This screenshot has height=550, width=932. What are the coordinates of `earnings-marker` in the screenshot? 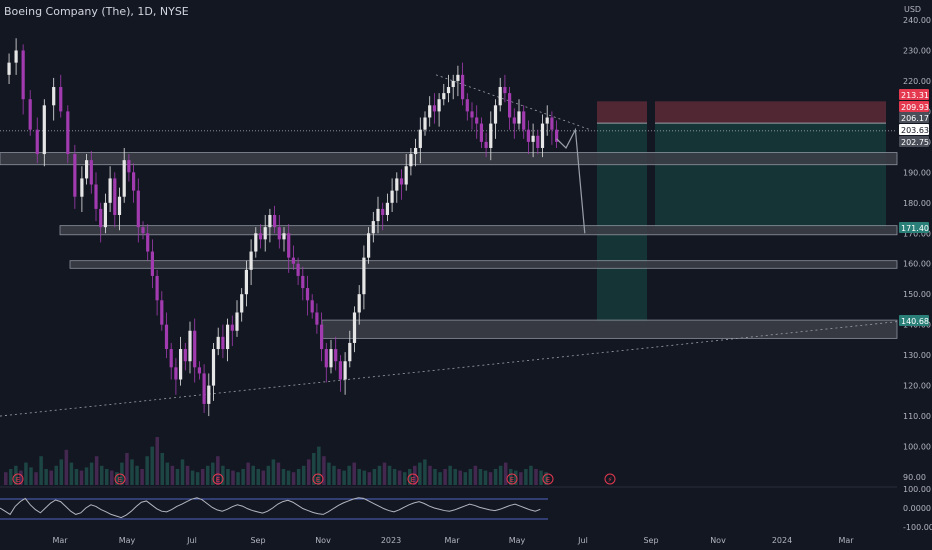 It's located at (218, 479).